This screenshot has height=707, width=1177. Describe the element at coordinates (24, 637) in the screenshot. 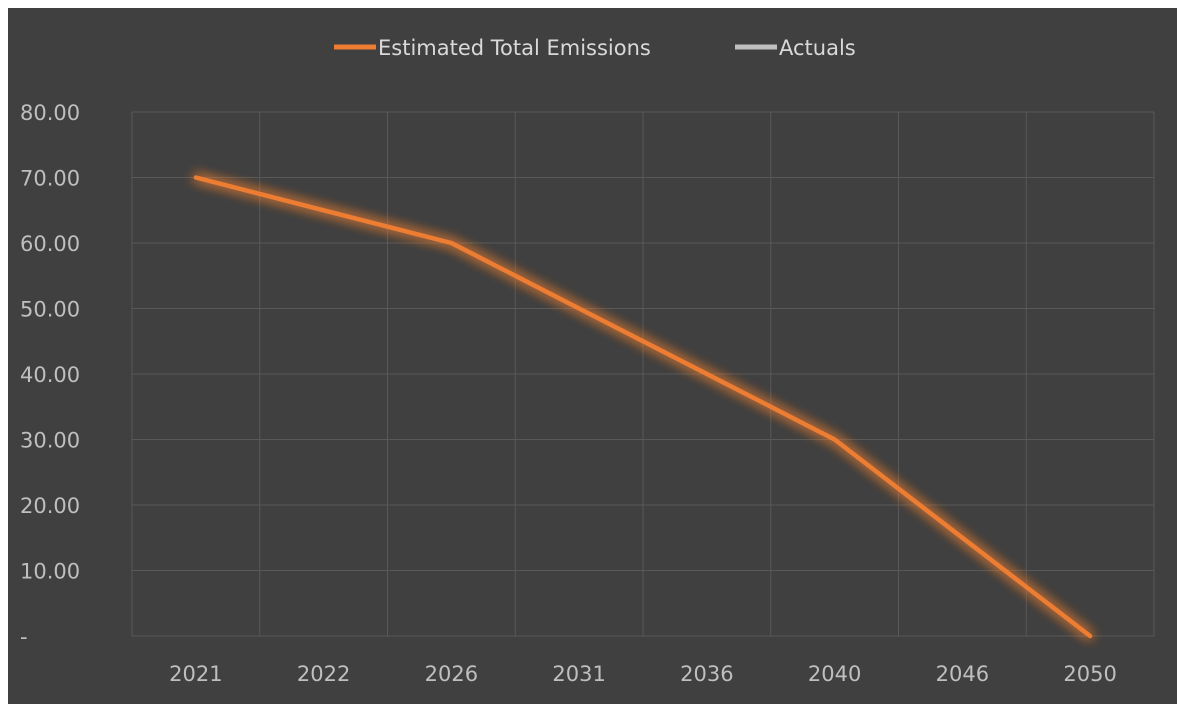

I see `y-tick-label: -` at that location.